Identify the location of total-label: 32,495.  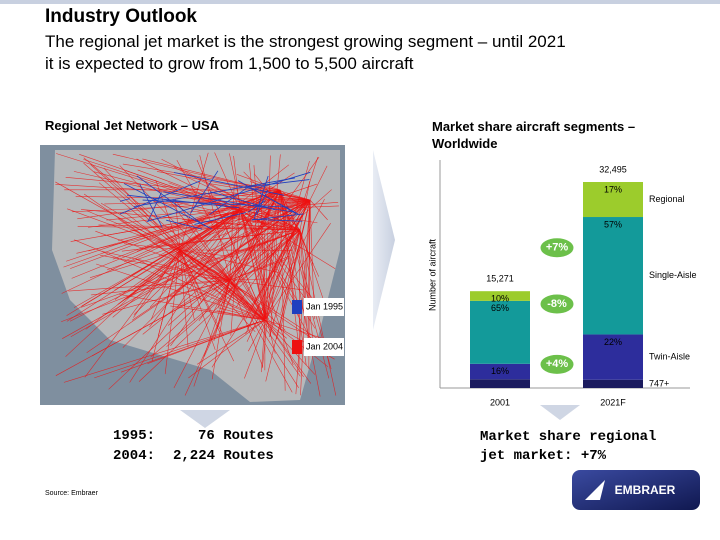
(613, 169).